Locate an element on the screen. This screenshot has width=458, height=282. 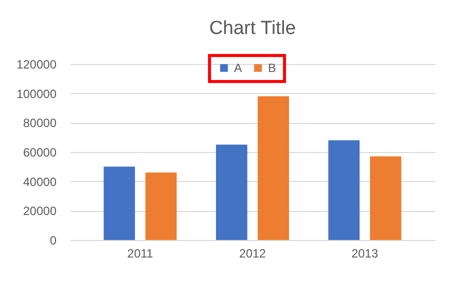
x-tick-label: 2013 is located at coordinates (364, 253).